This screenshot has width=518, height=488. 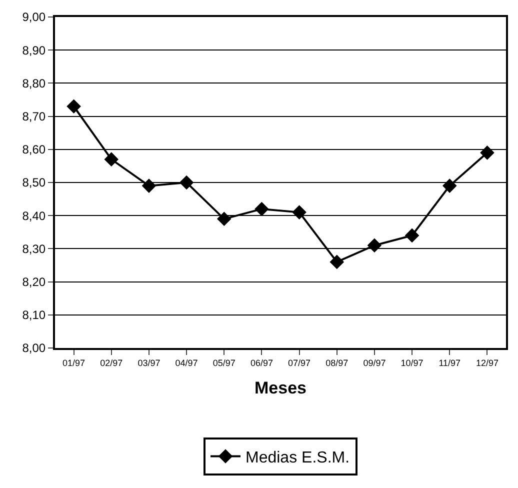 I want to click on y-tick-label: 8,40, so click(x=34, y=215).